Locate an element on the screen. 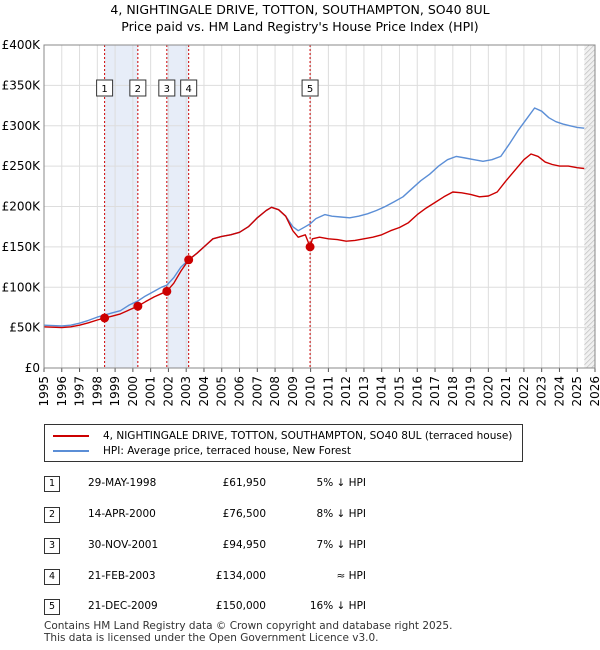 Image resolution: width=600 pixels, height=650 pixels. transaction-date: 21-DEC-2009 is located at coordinates (123, 606).